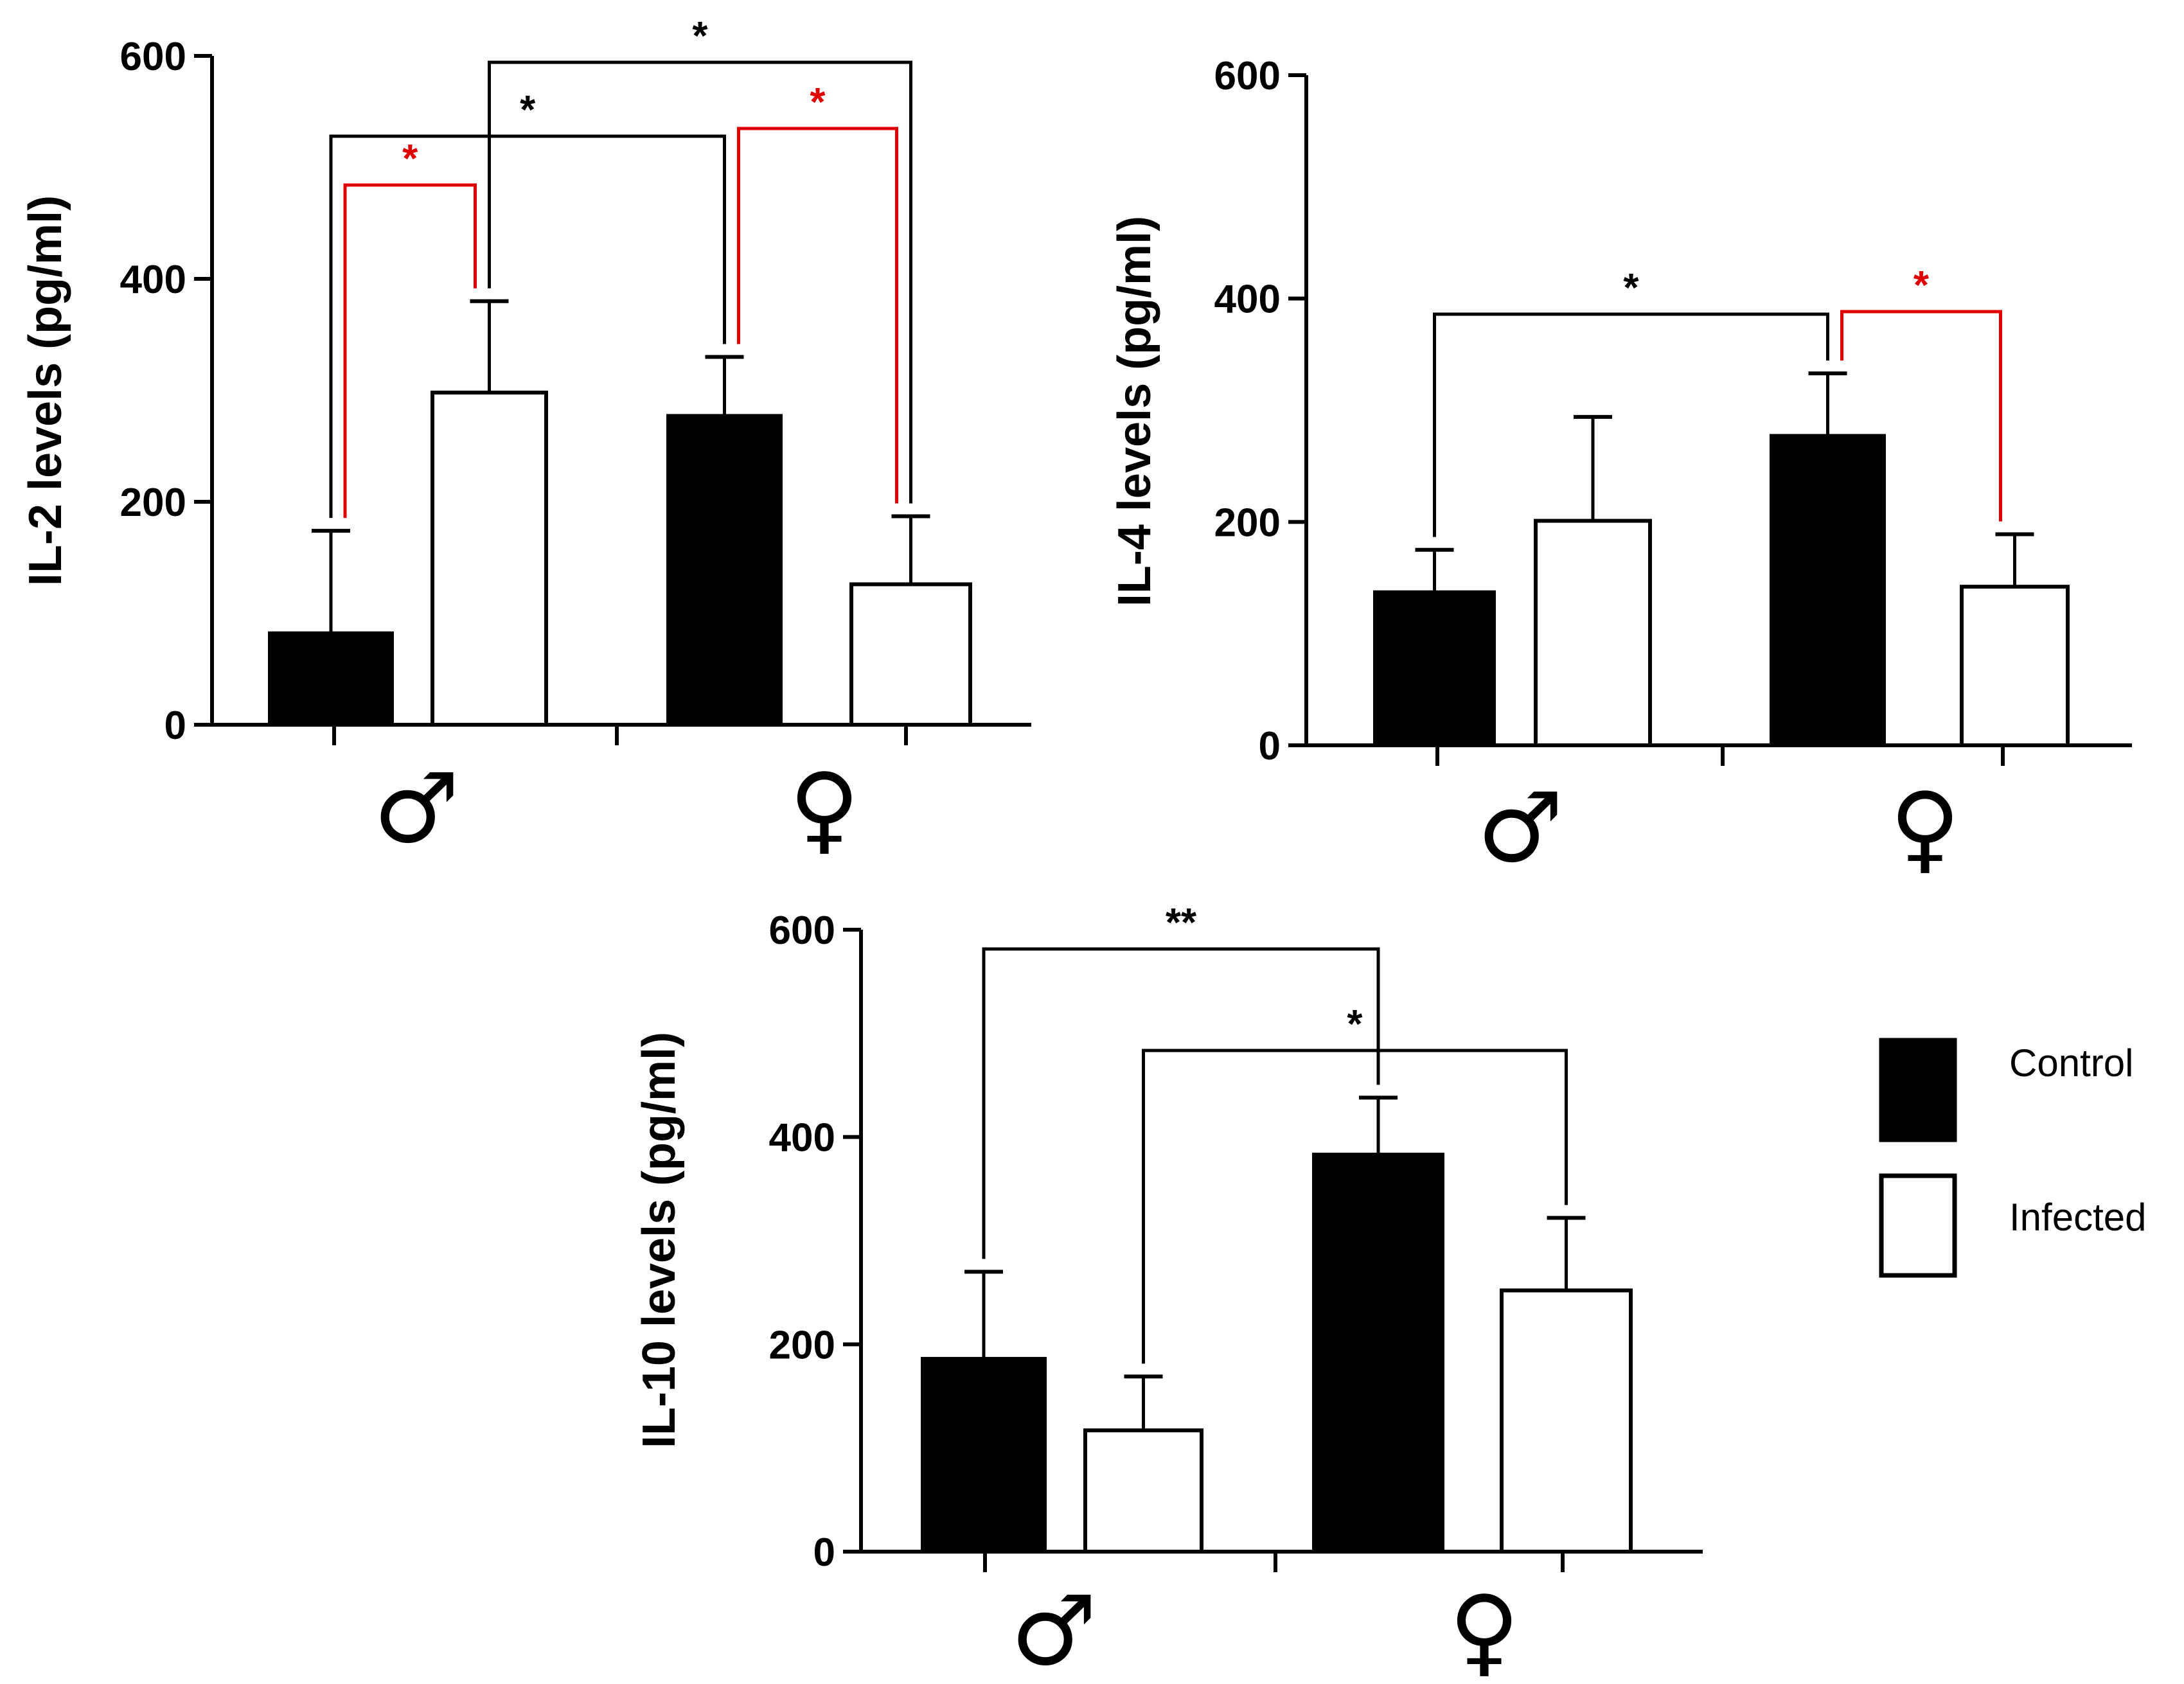 The image size is (2184, 1684). Describe the element at coordinates (2078, 1217) in the screenshot. I see `legend-label-infected: Infected` at that location.